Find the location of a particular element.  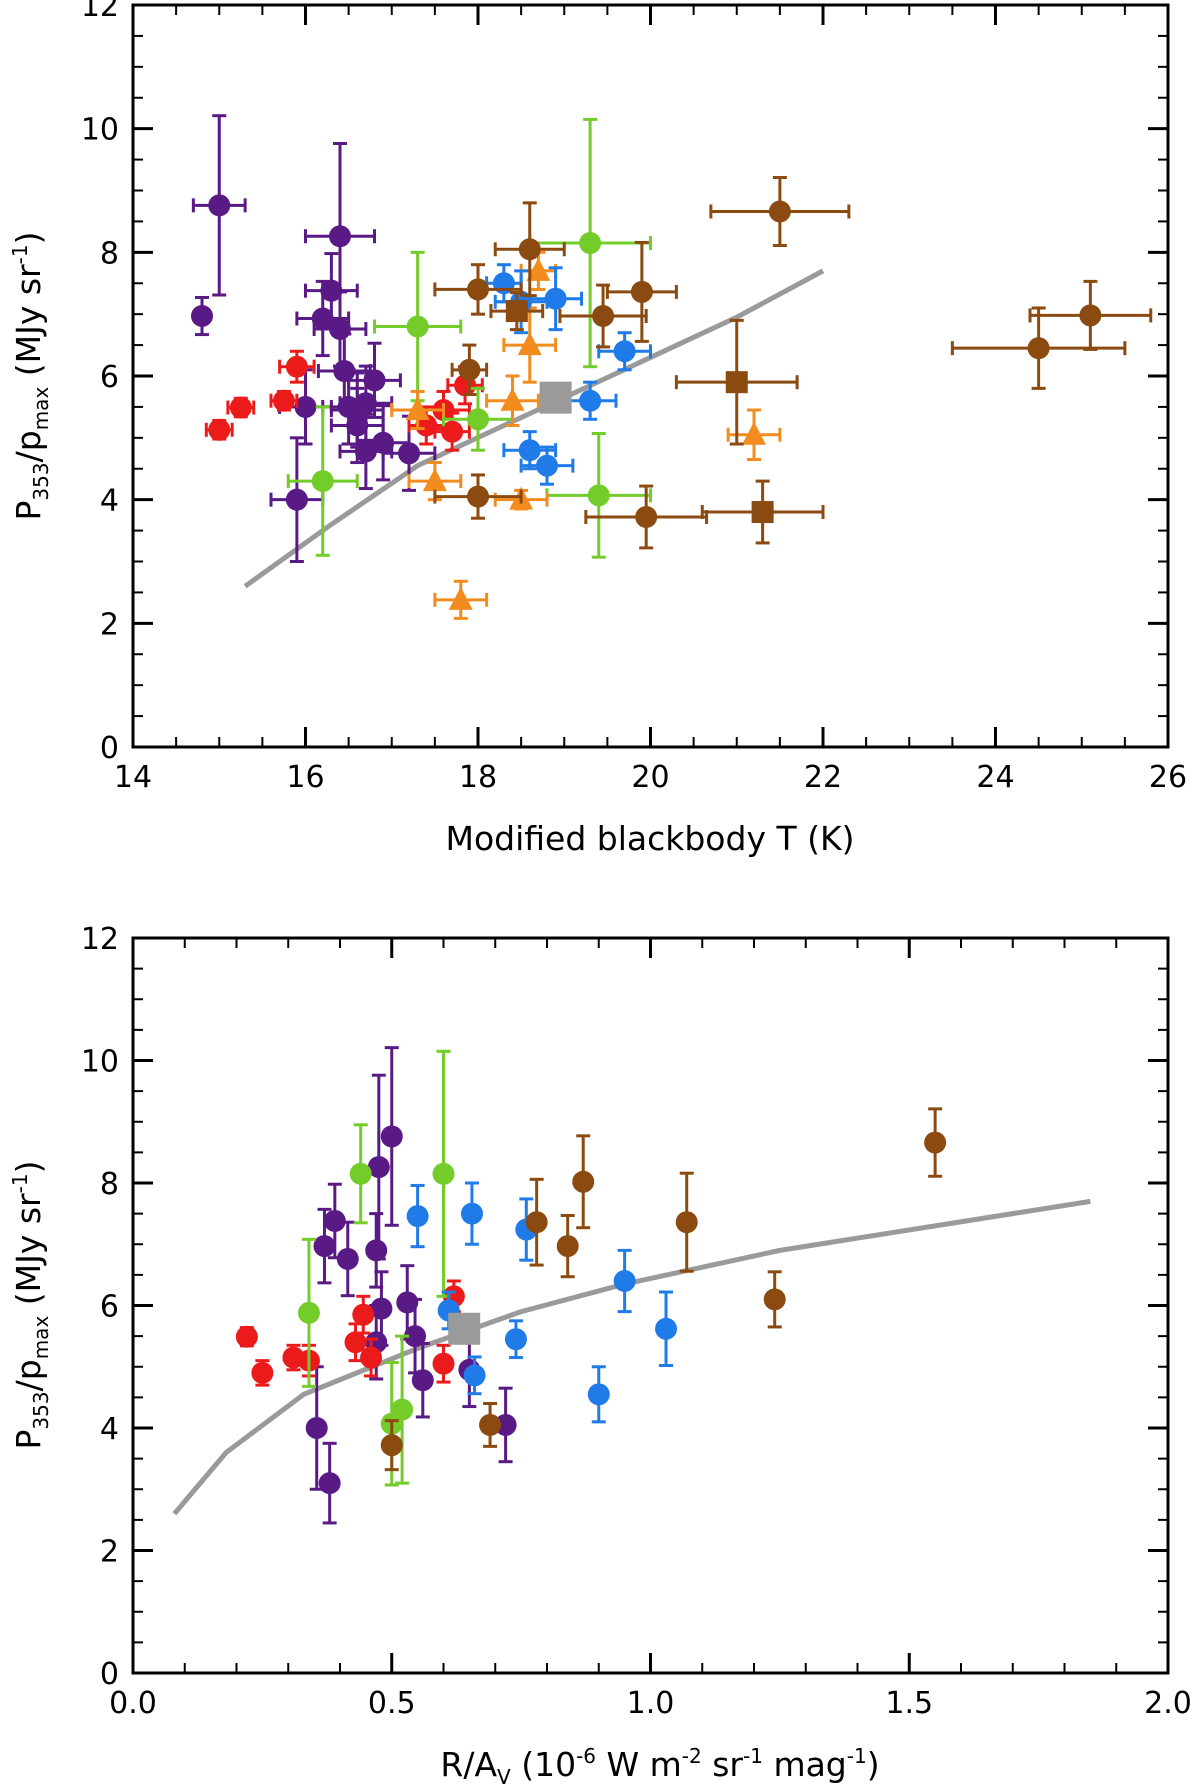

bottom-y-tick-label: 8 is located at coordinates (109, 1184).